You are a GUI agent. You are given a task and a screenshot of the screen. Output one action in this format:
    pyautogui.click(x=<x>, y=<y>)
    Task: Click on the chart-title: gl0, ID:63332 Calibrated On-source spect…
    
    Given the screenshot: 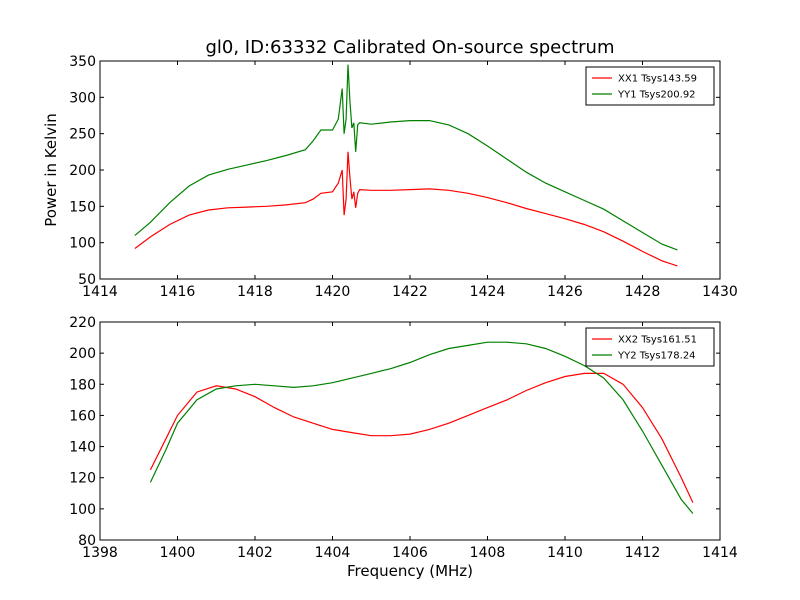 What is the action you would take?
    pyautogui.click(x=409, y=47)
    